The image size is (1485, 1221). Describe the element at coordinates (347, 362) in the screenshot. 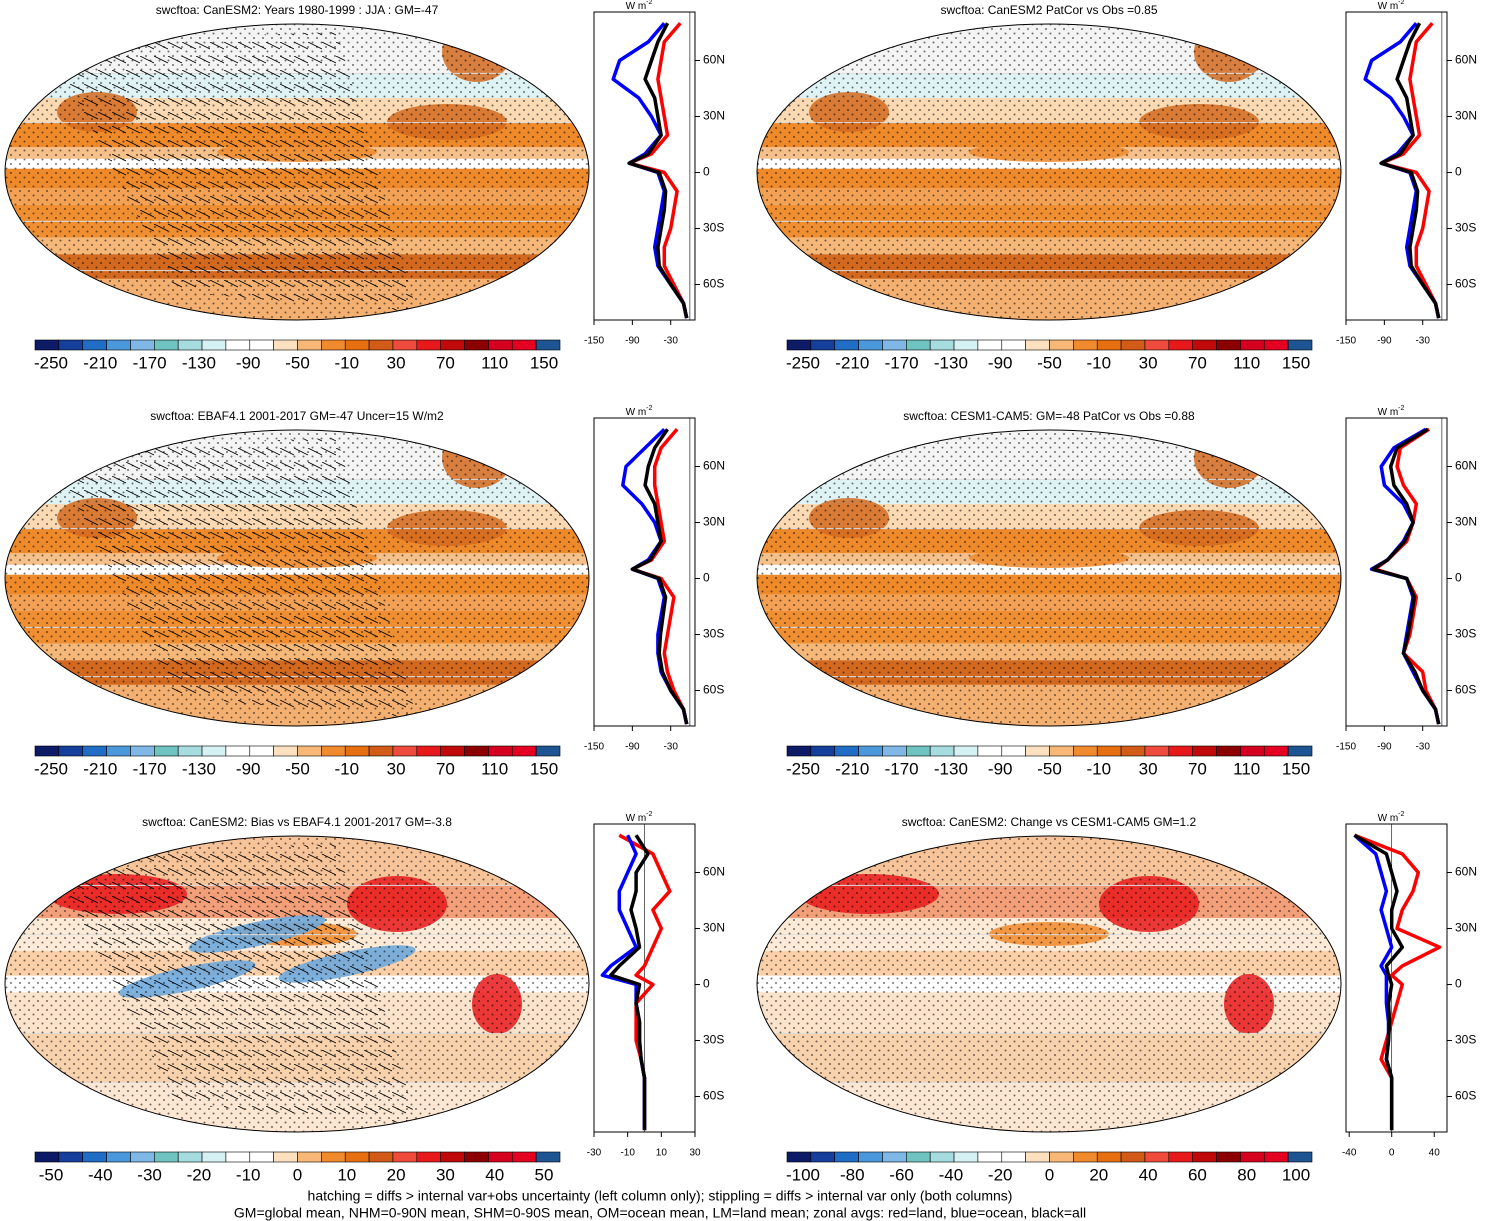

I see `colorbar-label: -10` at that location.